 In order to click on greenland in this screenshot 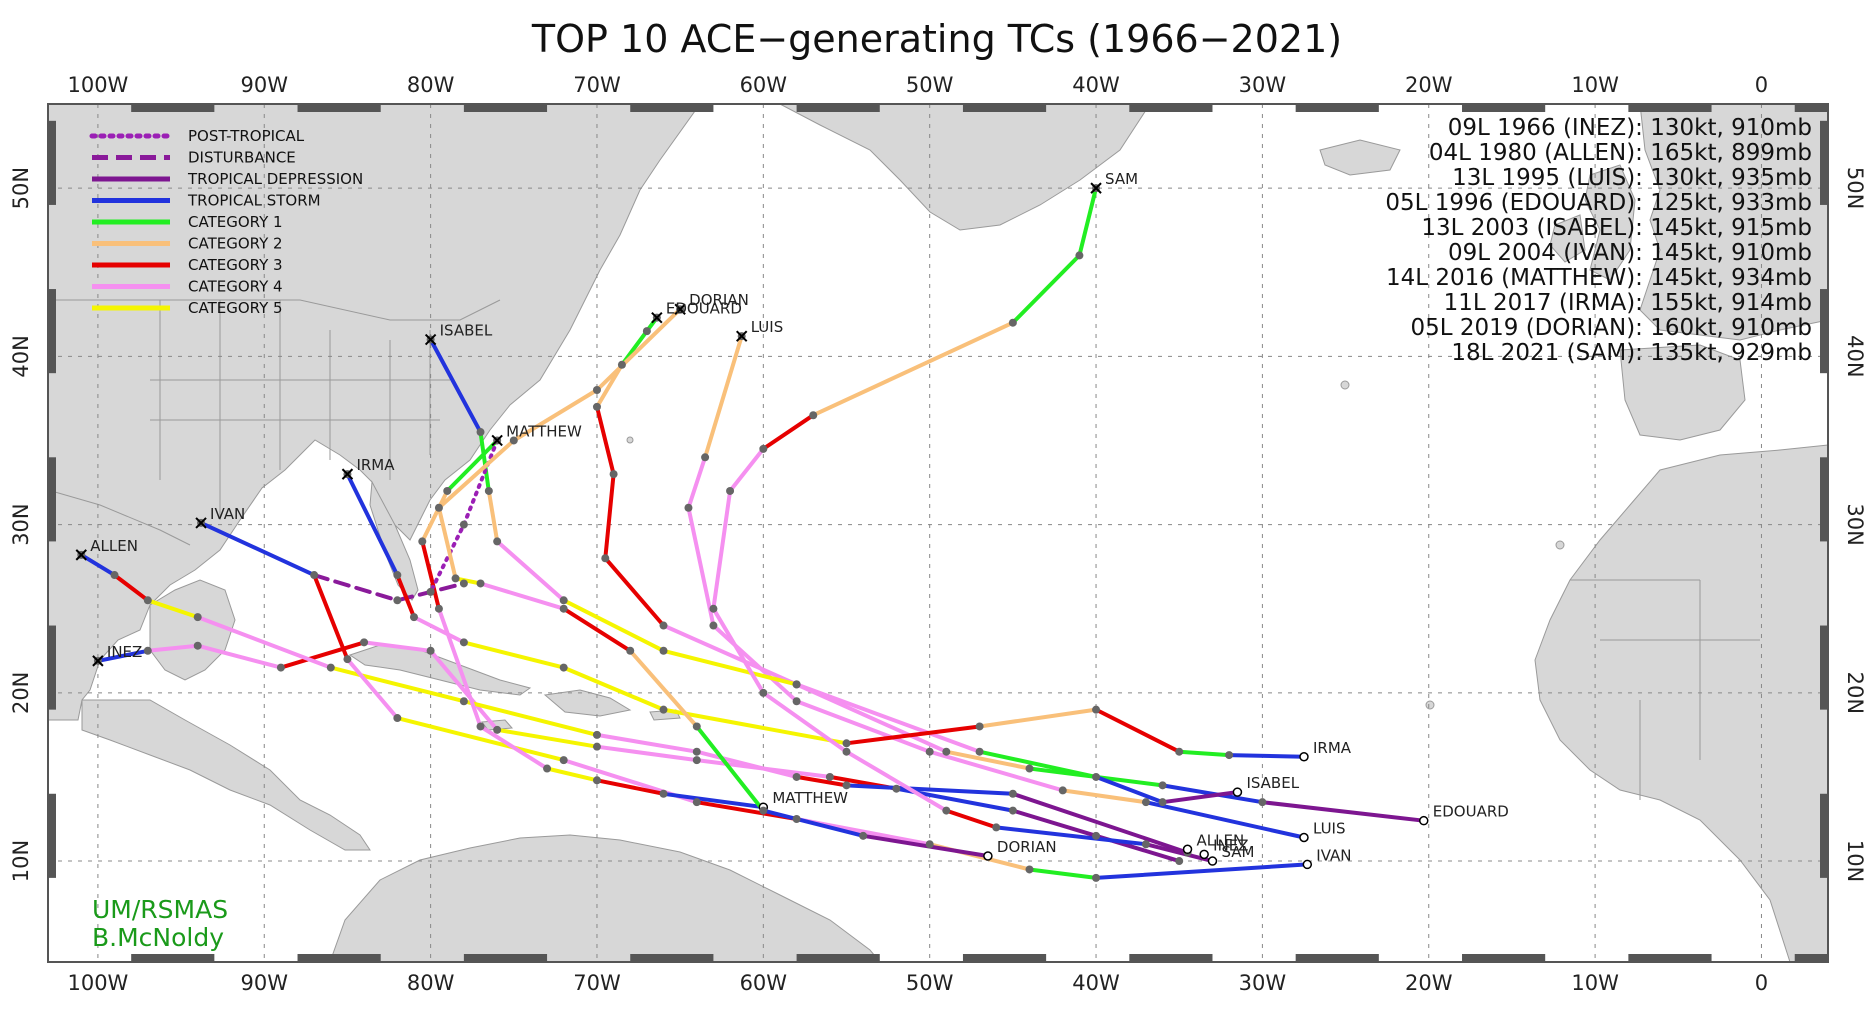, I will do `click(965, 167)`.